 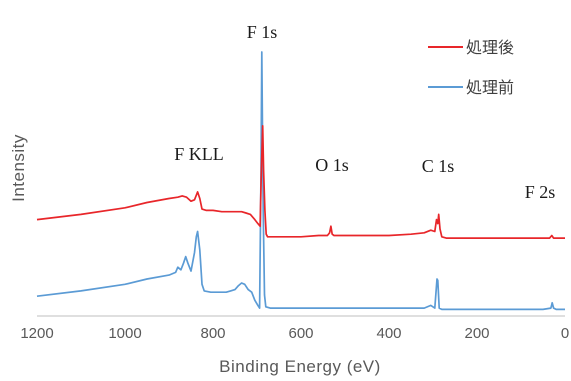 What do you see at coordinates (18, 168) in the screenshot?
I see `y-axis-title: Intensity` at bounding box center [18, 168].